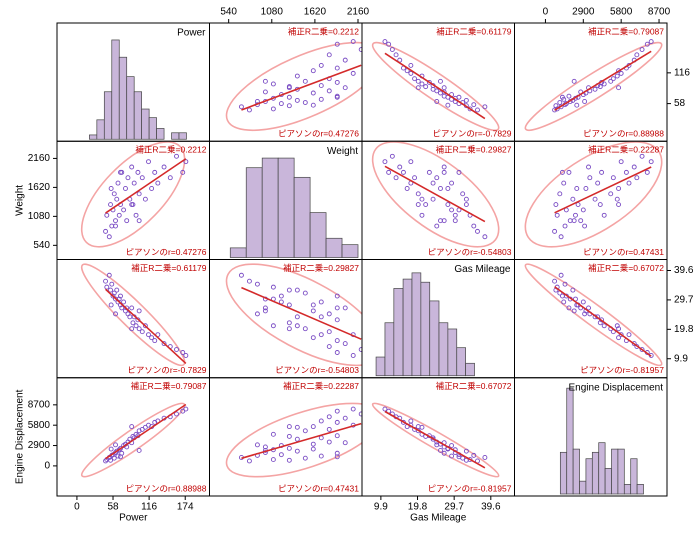  I want to click on x-tick-label: 540, so click(228, 12).